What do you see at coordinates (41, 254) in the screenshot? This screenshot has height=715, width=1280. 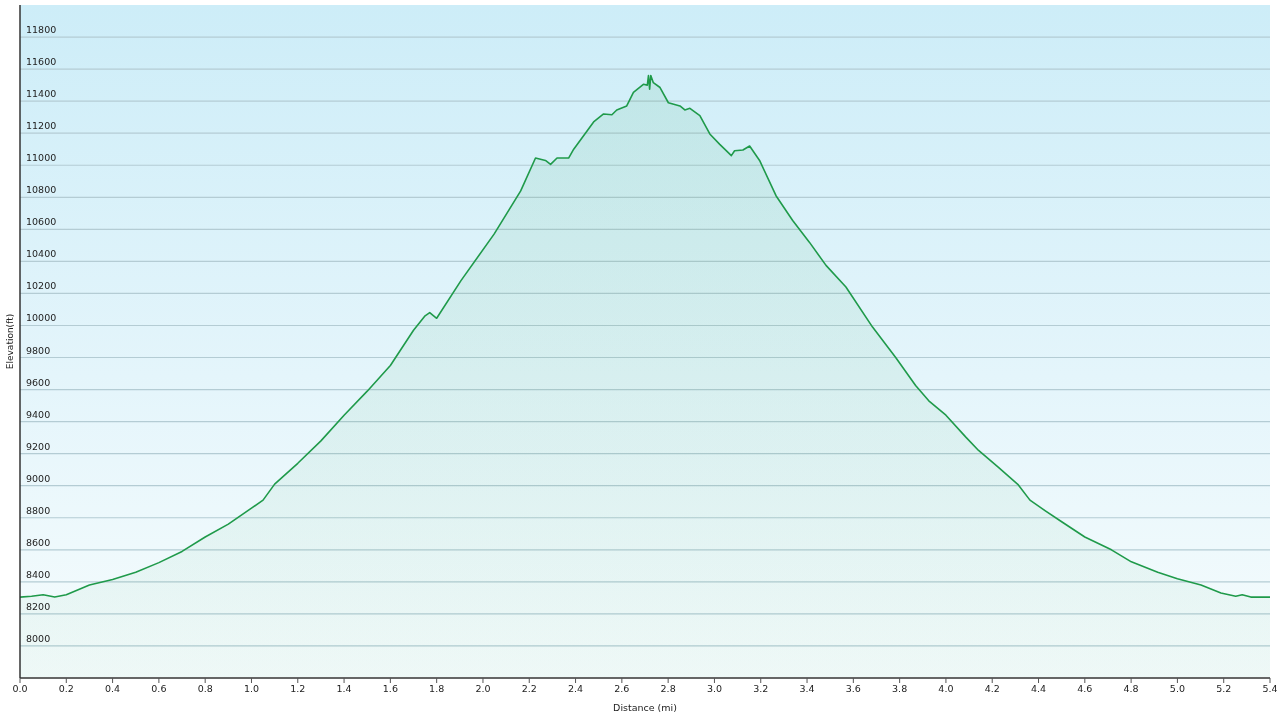 I see `y-tick-label: 10400` at bounding box center [41, 254].